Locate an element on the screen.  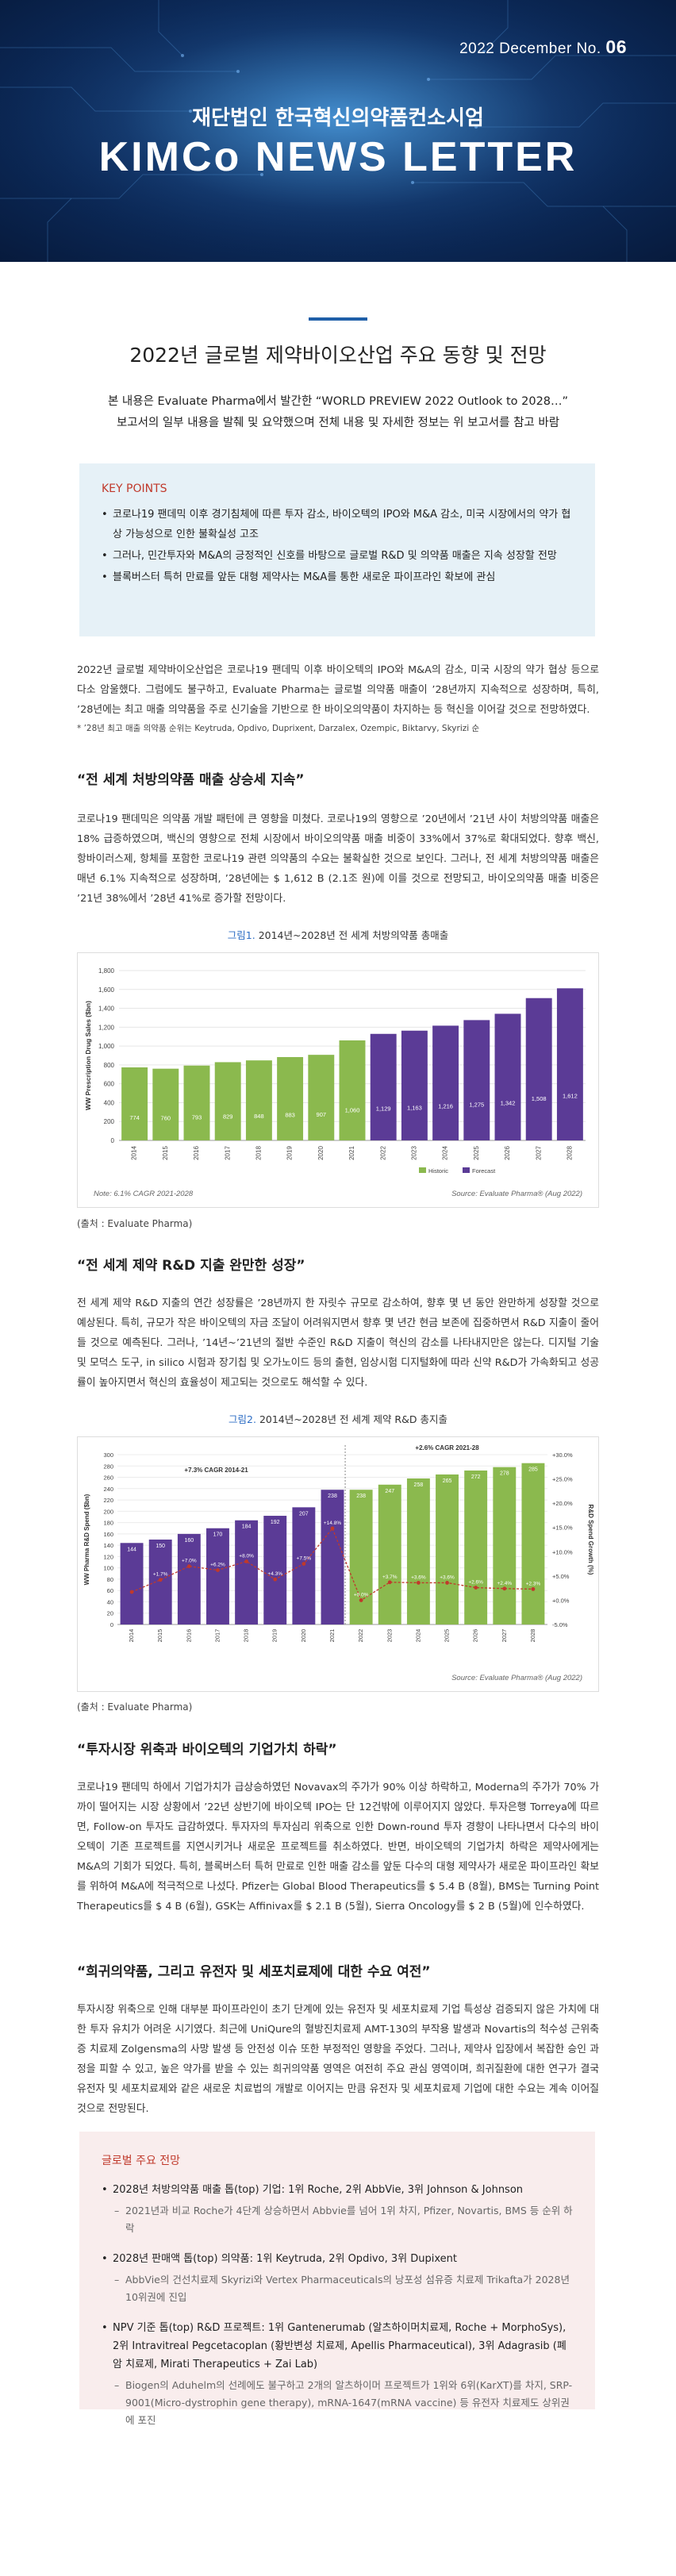
bar-2026 is located at coordinates (476, 1547).